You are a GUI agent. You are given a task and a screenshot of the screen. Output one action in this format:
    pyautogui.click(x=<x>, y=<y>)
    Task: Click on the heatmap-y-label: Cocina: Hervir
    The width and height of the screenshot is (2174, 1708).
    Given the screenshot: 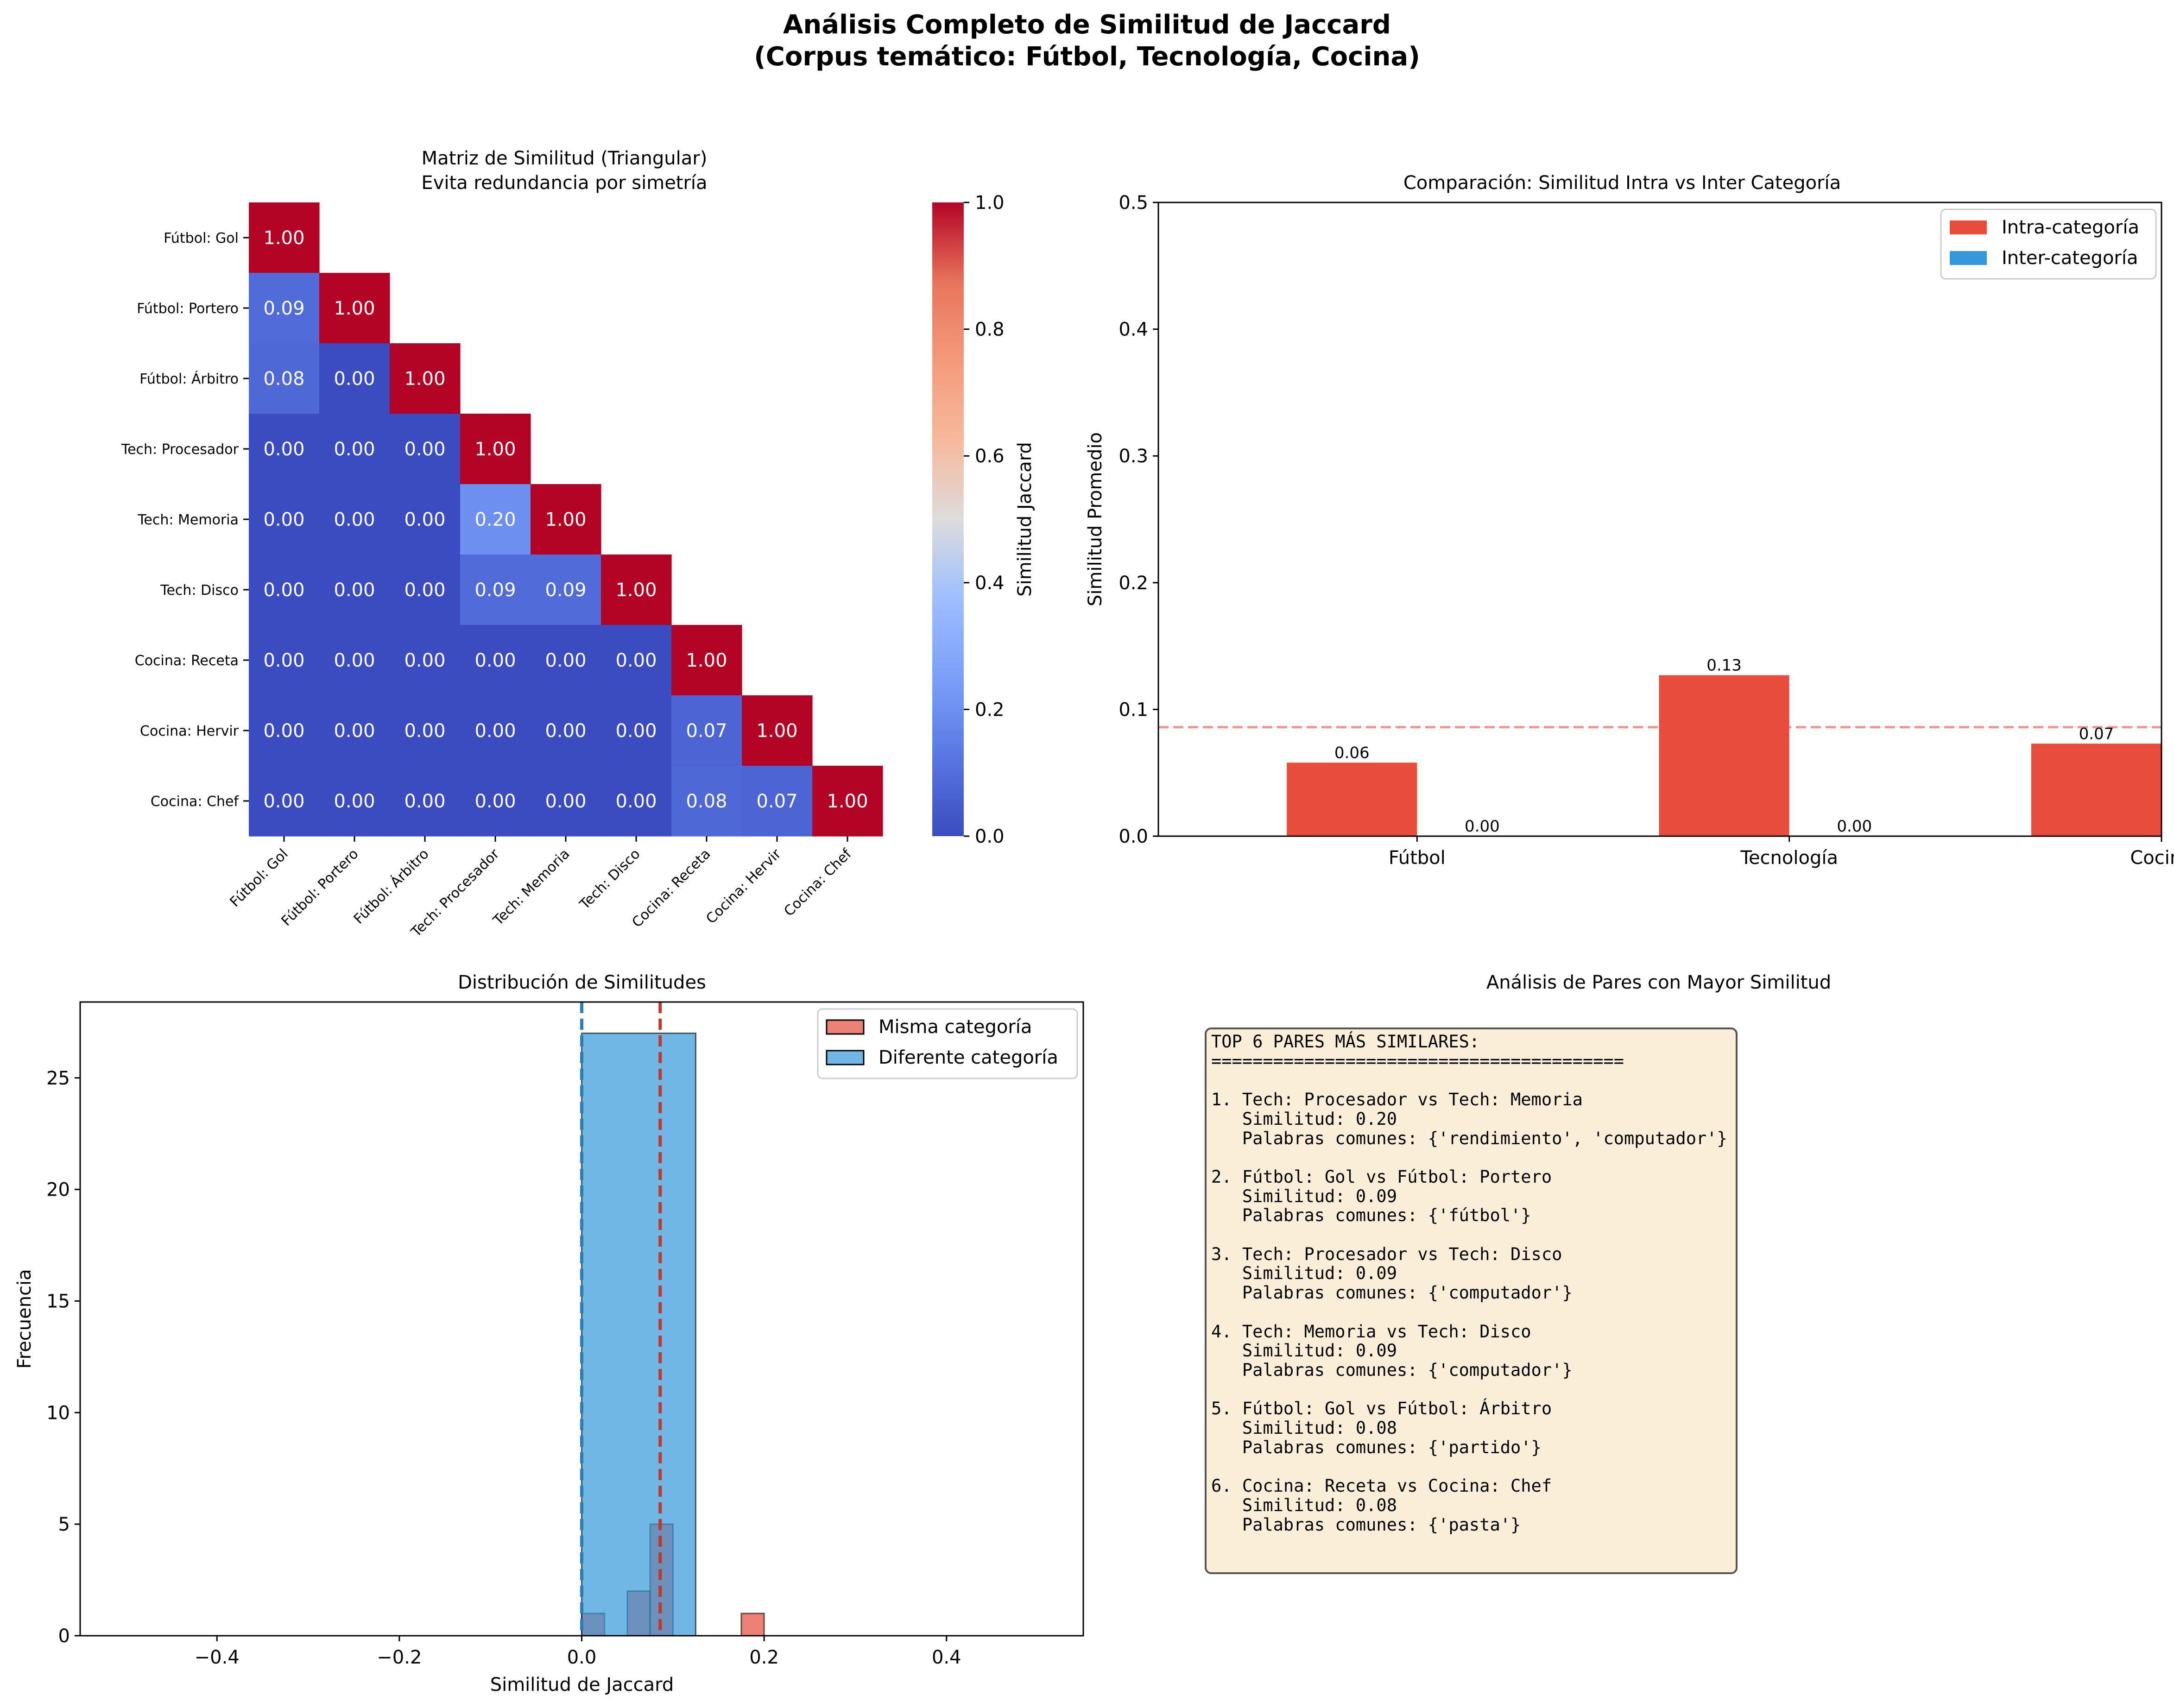 What is the action you would take?
    pyautogui.click(x=189, y=731)
    